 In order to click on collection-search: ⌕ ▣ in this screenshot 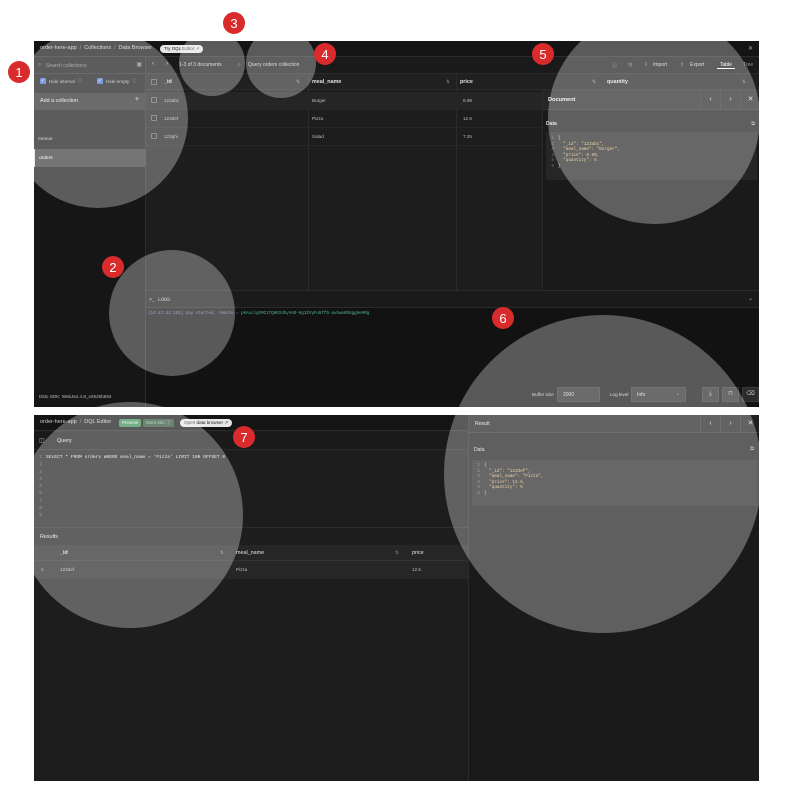, I will do `click(90, 65)`.